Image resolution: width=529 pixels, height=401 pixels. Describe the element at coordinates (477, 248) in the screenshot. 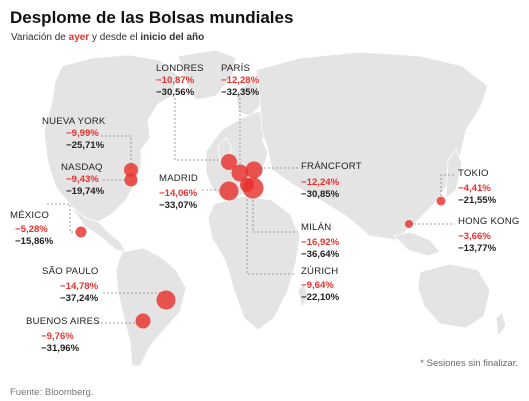

I see `ytd-change: −13,77%` at that location.